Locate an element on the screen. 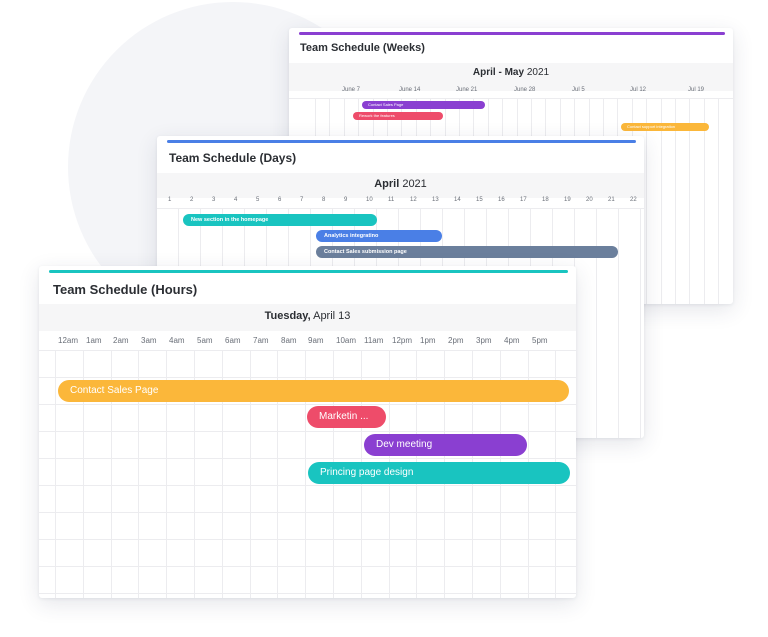 The width and height of the screenshot is (768, 637). days-tick-label: 4 is located at coordinates (236, 200).